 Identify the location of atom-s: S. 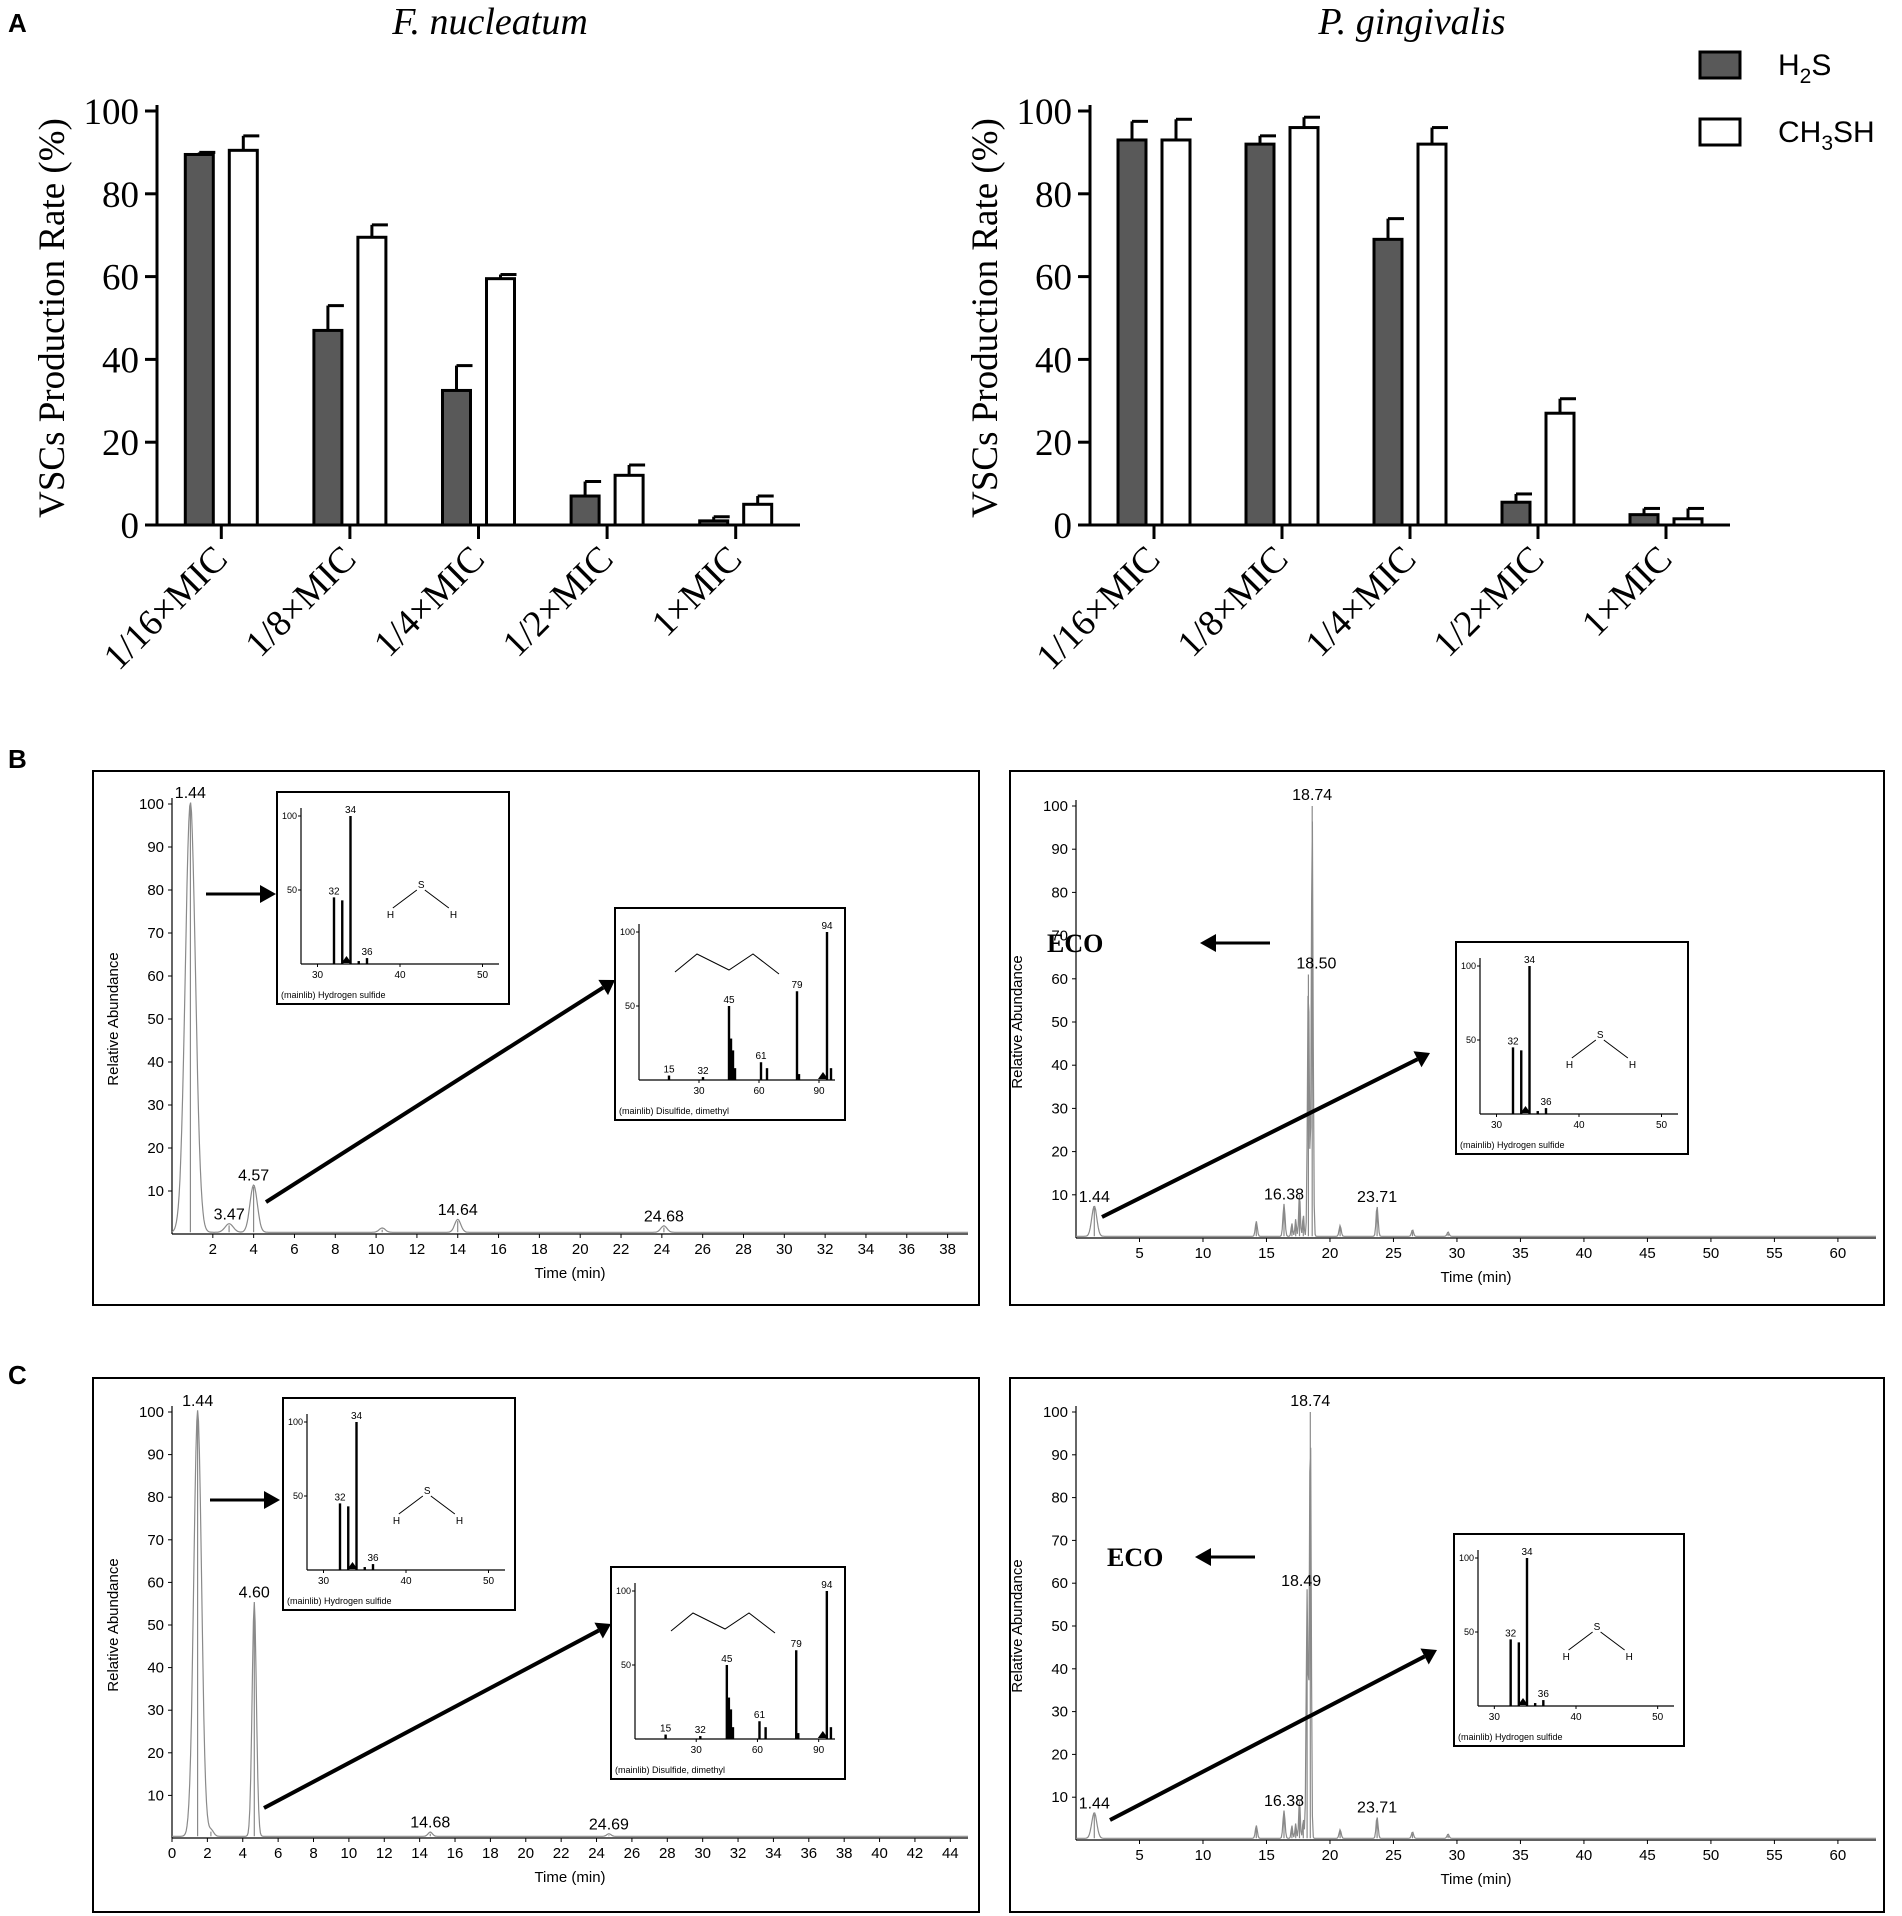
(421, 885).